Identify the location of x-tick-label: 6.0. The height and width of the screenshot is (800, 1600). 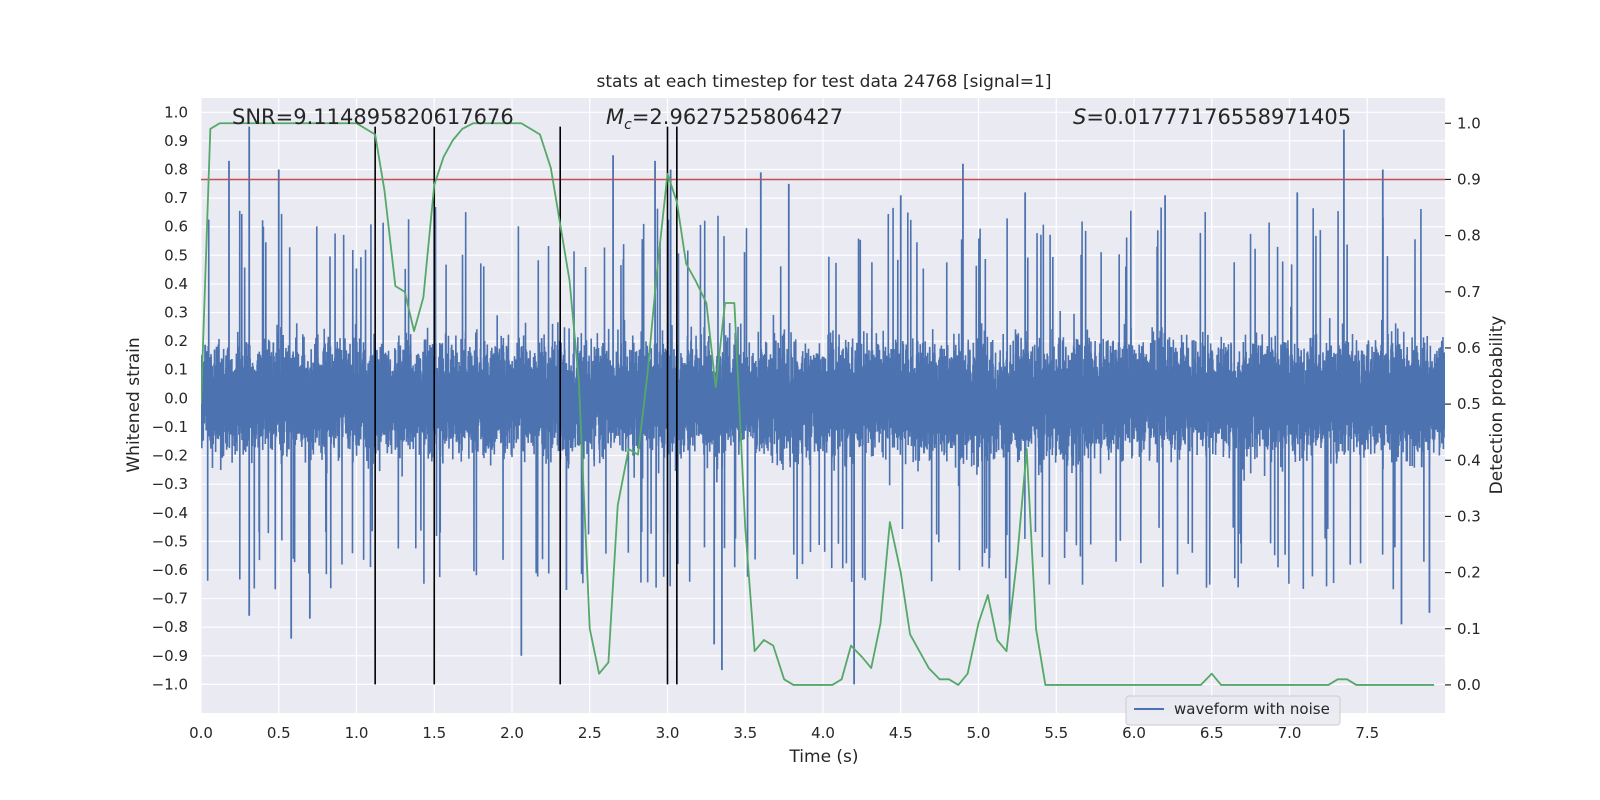
(1134, 733).